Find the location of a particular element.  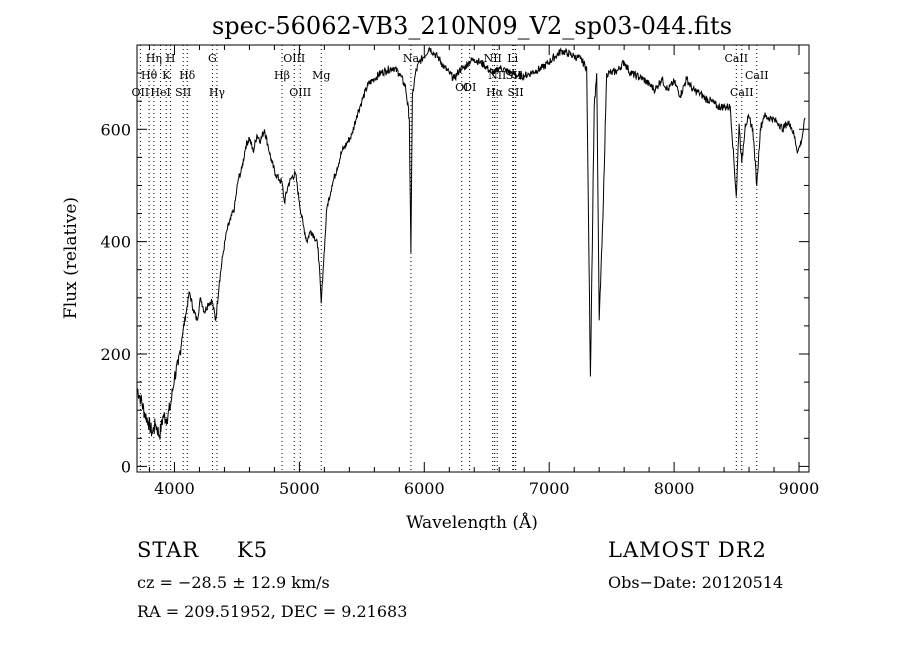

survey-name: LAMOST DR2 is located at coordinates (687, 550).